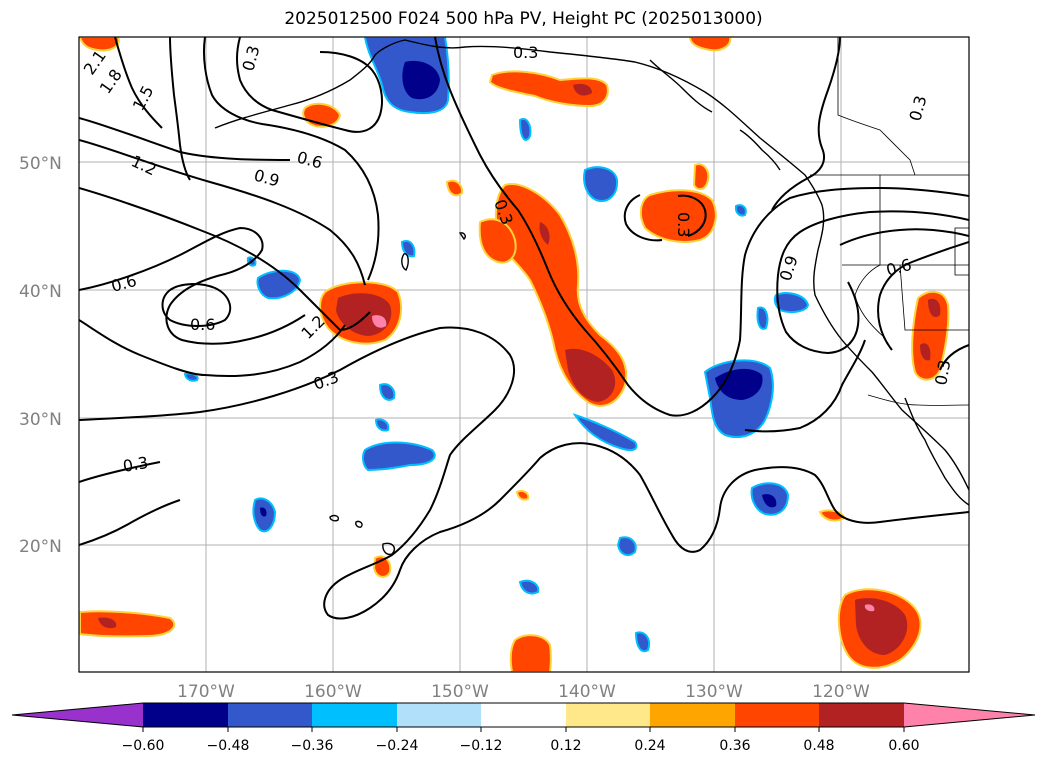 The image size is (1047, 765). What do you see at coordinates (143, 746) in the screenshot?
I see `colorbar-tick-label: −0.60` at bounding box center [143, 746].